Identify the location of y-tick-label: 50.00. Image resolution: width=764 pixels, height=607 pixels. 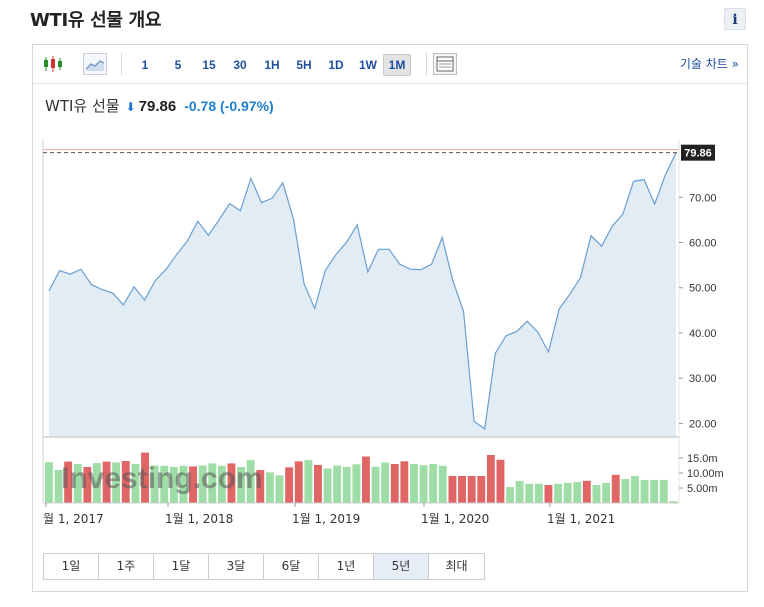
(703, 289).